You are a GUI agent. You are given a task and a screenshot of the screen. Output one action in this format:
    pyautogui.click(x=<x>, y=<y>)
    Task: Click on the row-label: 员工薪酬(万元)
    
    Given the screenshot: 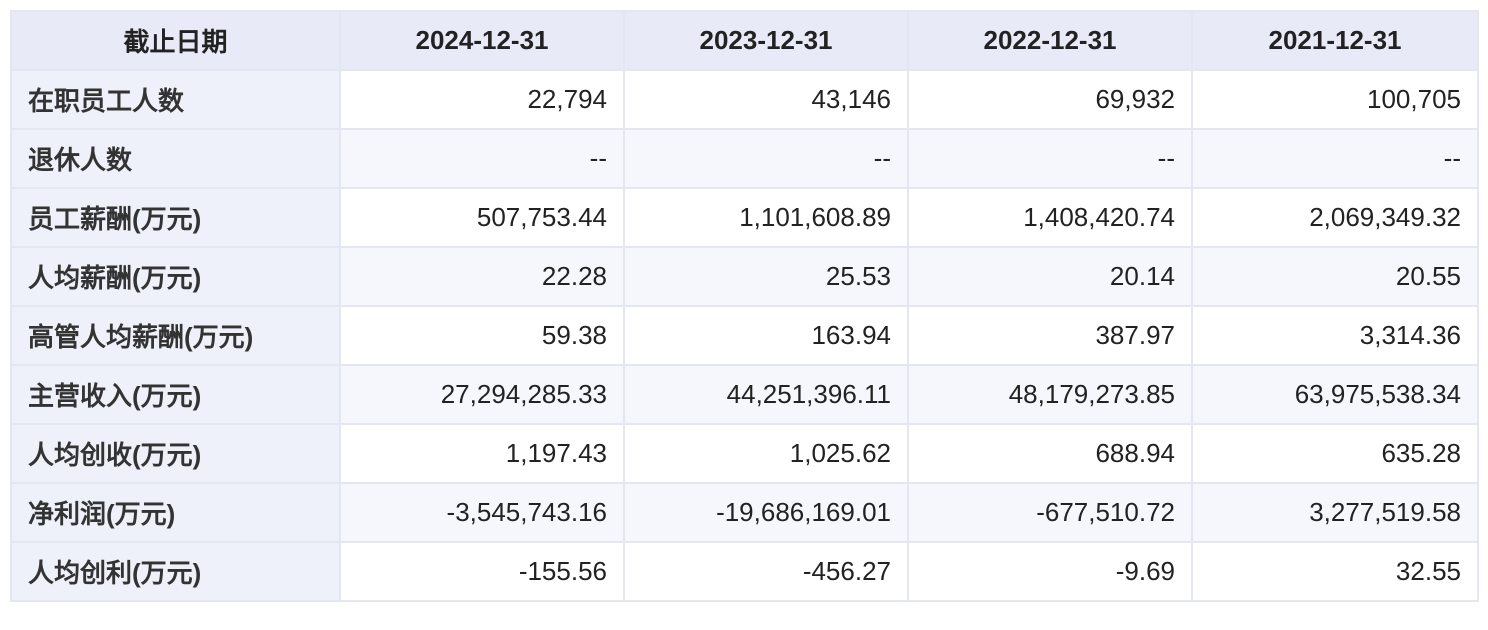 What is the action you would take?
    pyautogui.click(x=175, y=217)
    